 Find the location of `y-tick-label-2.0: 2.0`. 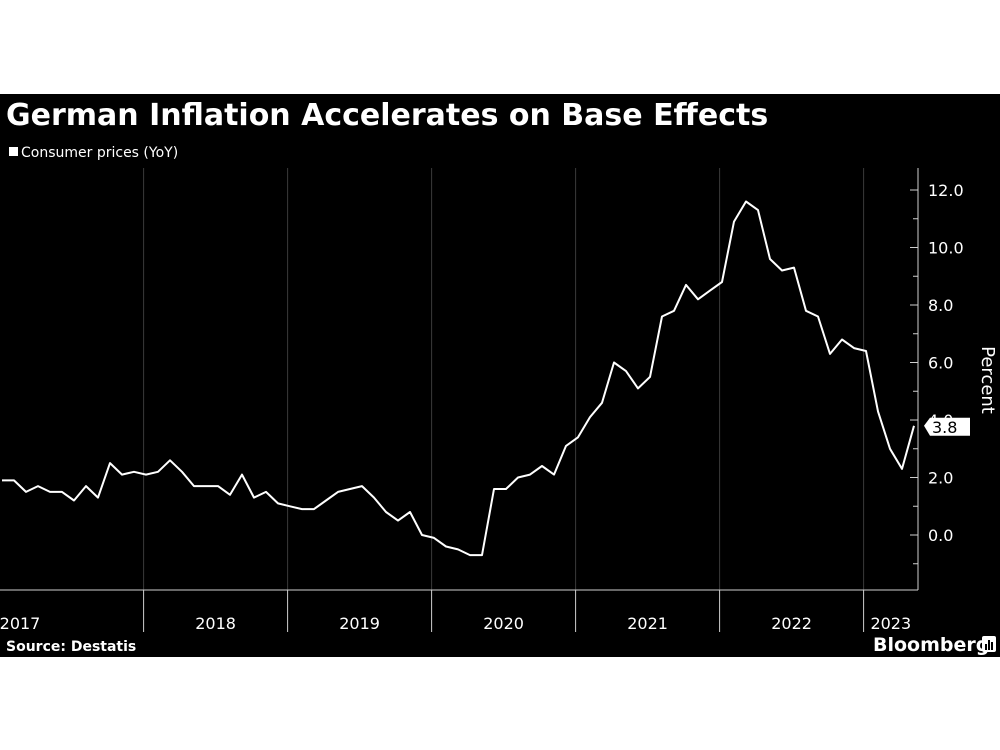

y-tick-label-2.0: 2.0 is located at coordinates (940, 478).